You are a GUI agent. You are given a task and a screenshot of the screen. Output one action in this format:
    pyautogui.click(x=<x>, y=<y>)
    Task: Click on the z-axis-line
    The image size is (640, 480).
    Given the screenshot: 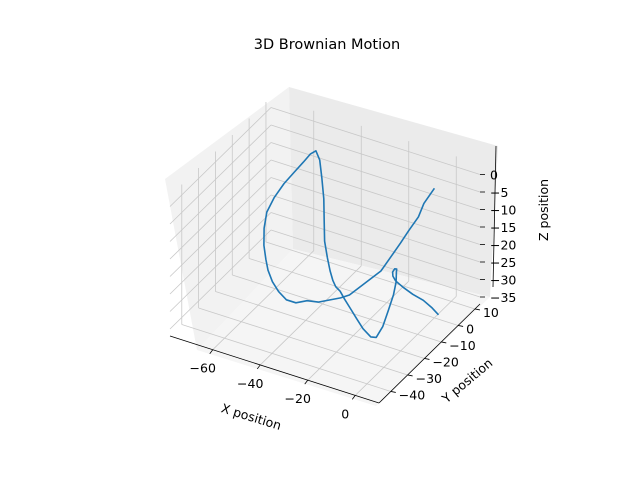 What is the action you would take?
    pyautogui.click(x=494, y=216)
    